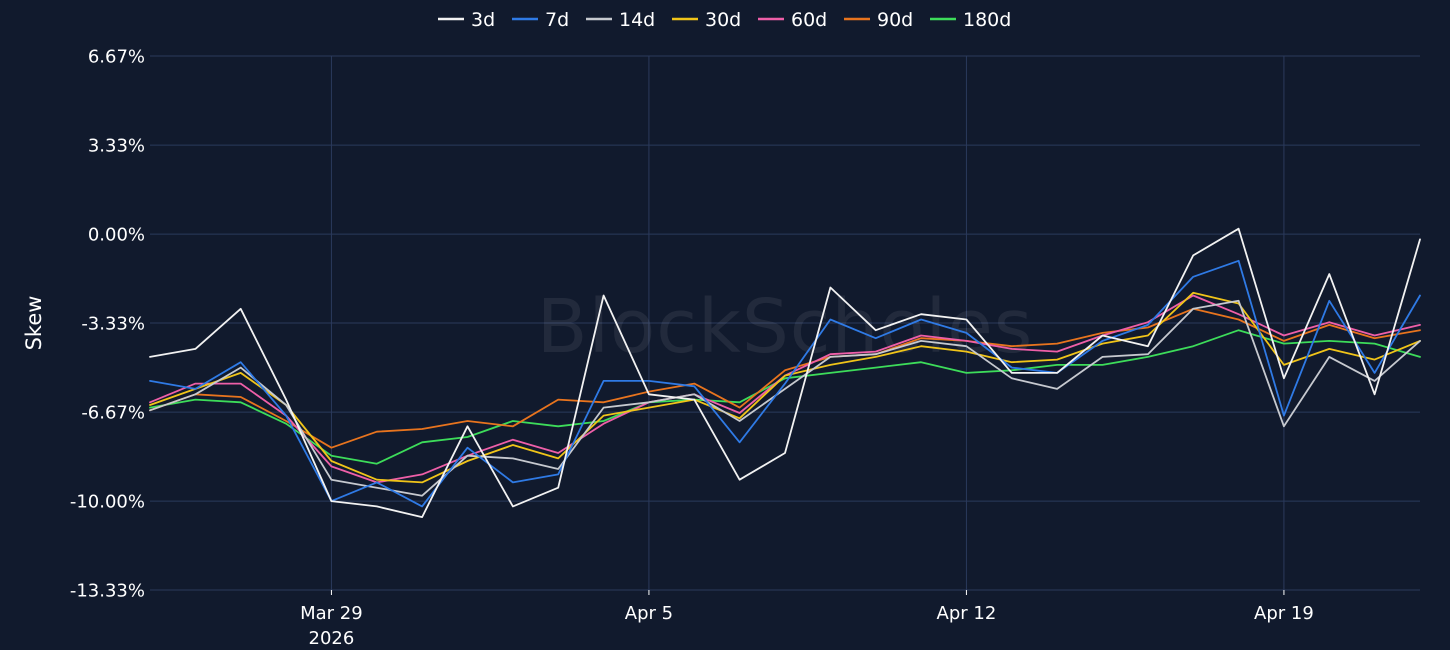  I want to click on legend: 3d 7d 14d 30d 60d 90d 180d, so click(724, 20).